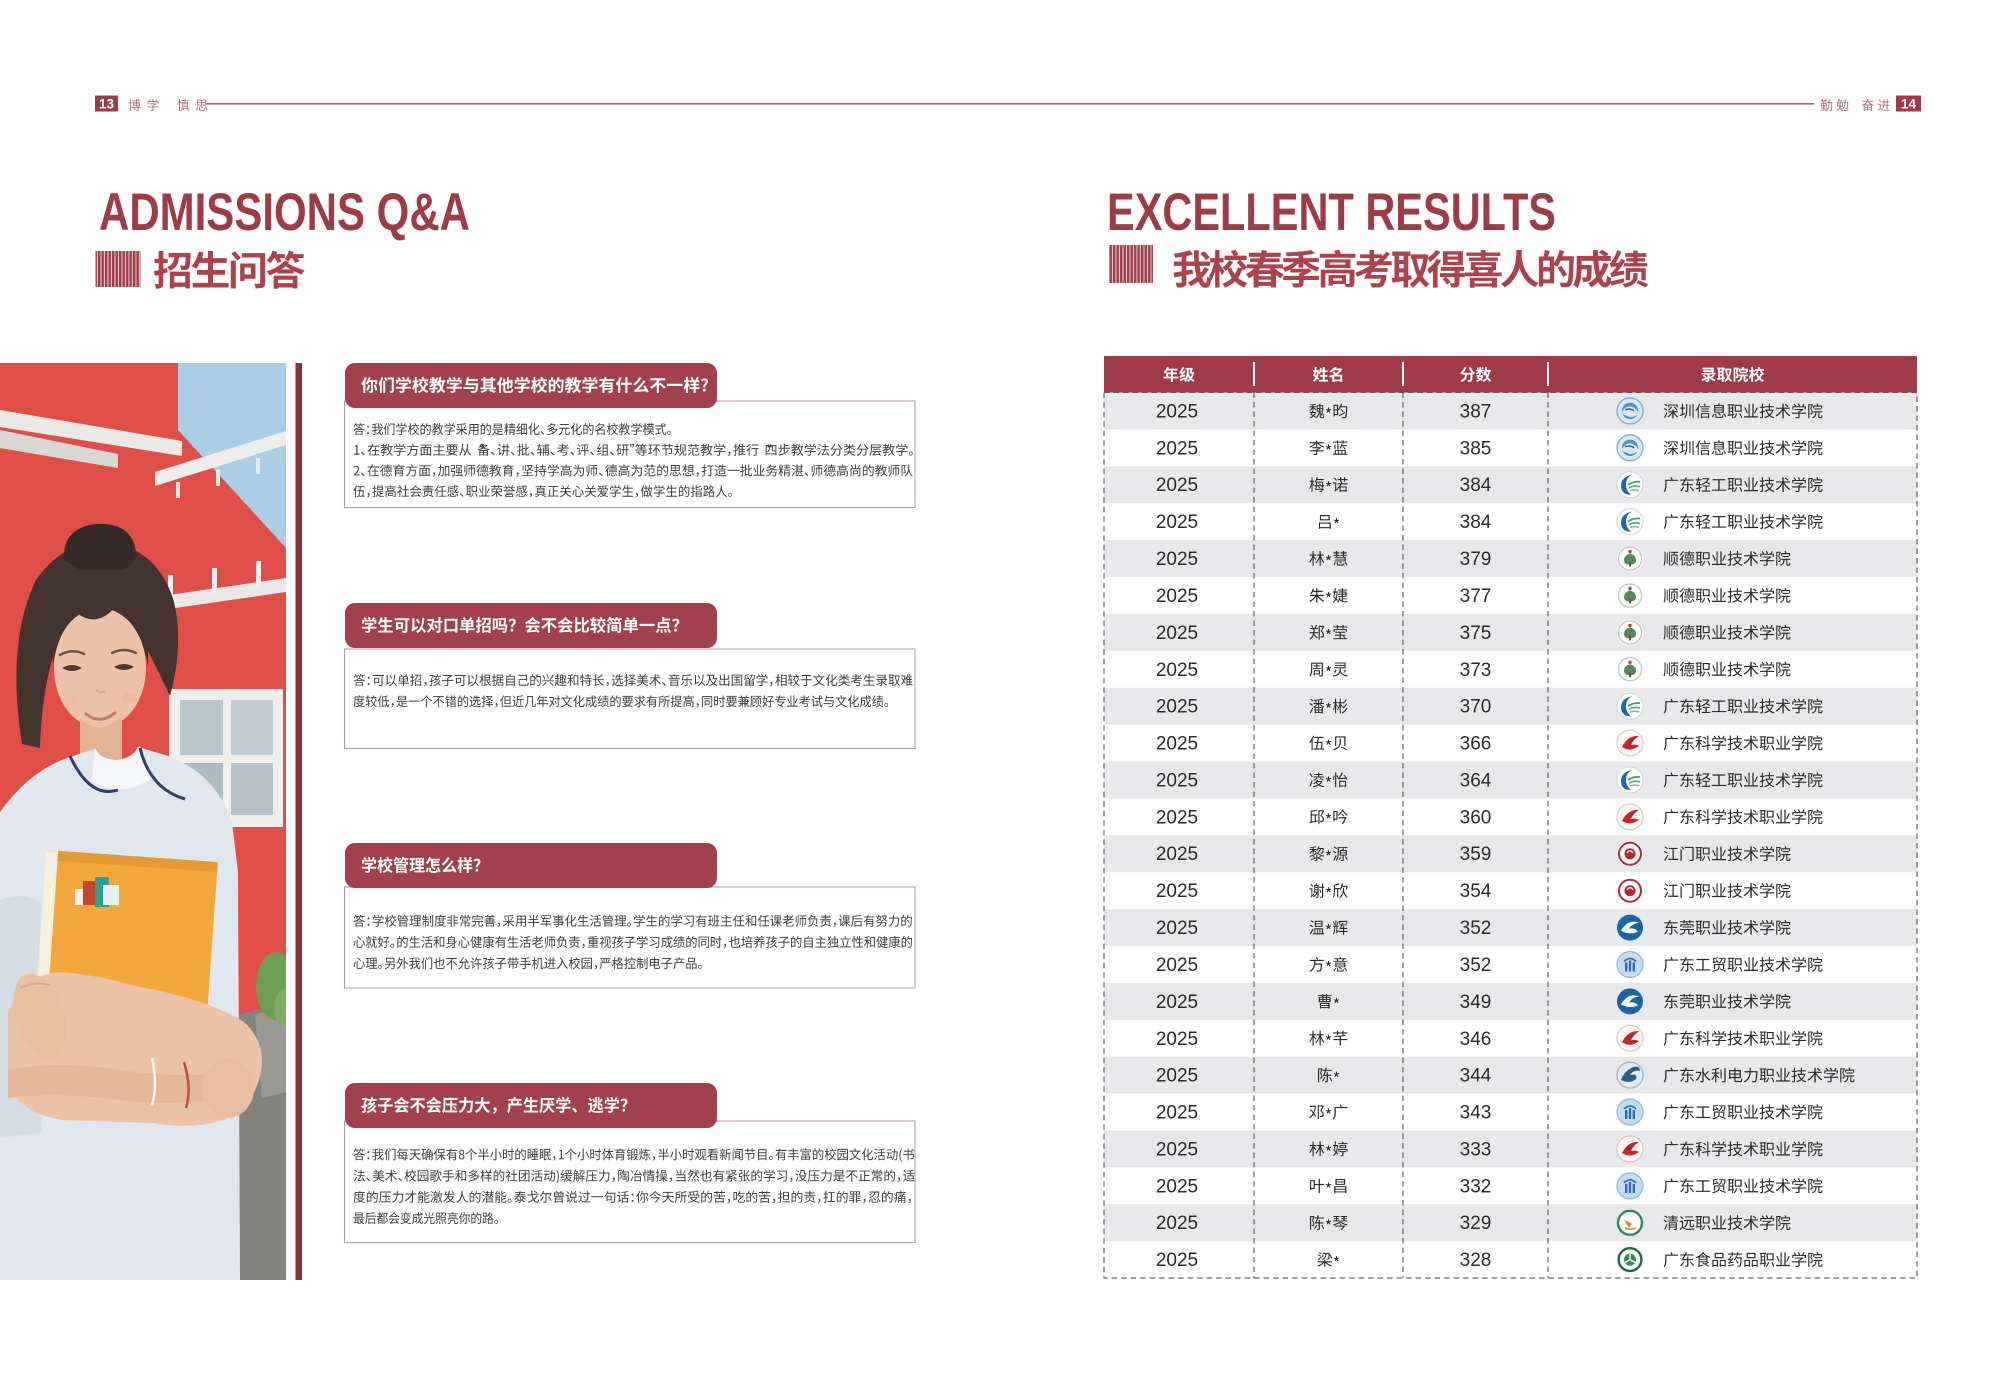  What do you see at coordinates (1476, 1113) in the screenshot?
I see `svg-text: 343` at bounding box center [1476, 1113].